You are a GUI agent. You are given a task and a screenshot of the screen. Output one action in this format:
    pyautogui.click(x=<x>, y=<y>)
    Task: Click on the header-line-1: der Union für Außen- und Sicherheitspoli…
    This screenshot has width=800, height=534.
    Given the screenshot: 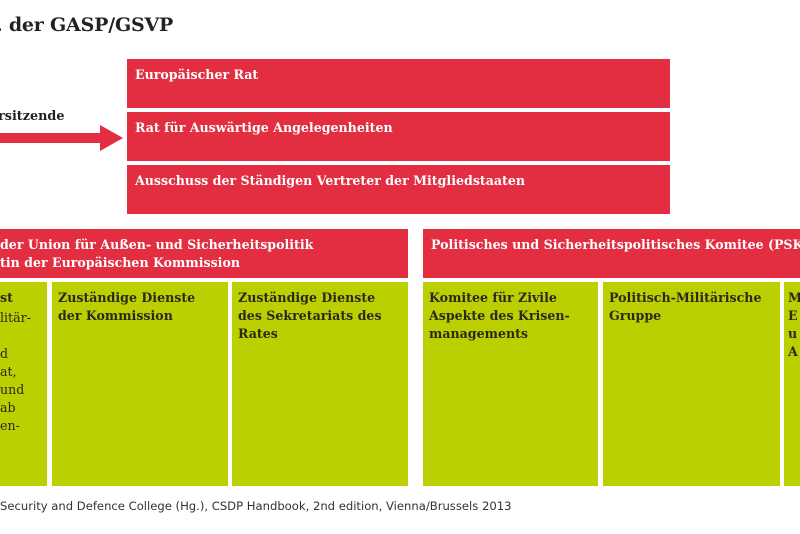 What is the action you would take?
    pyautogui.click(x=157, y=244)
    